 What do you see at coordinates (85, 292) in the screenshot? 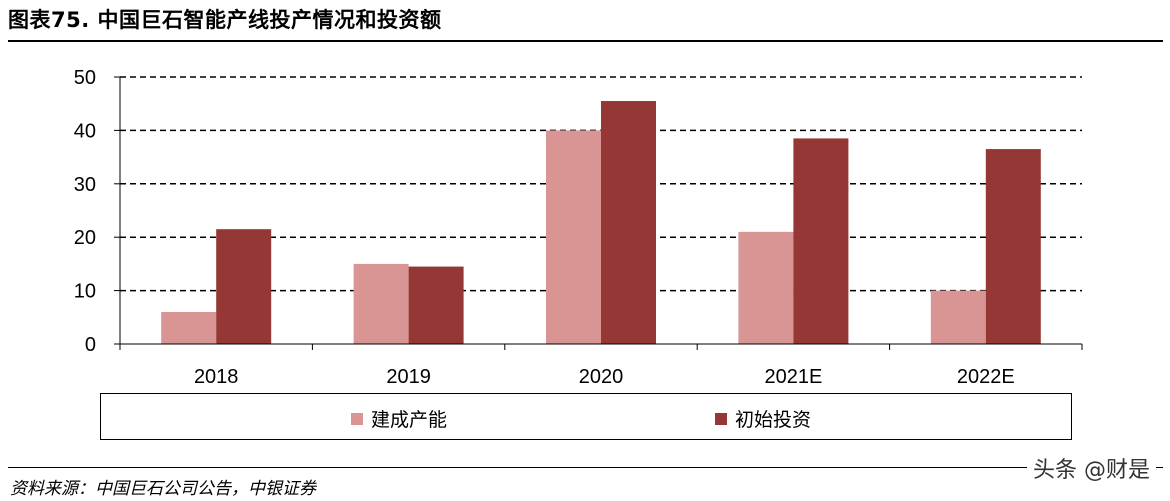
I see `y-tick-label: 10` at bounding box center [85, 292].